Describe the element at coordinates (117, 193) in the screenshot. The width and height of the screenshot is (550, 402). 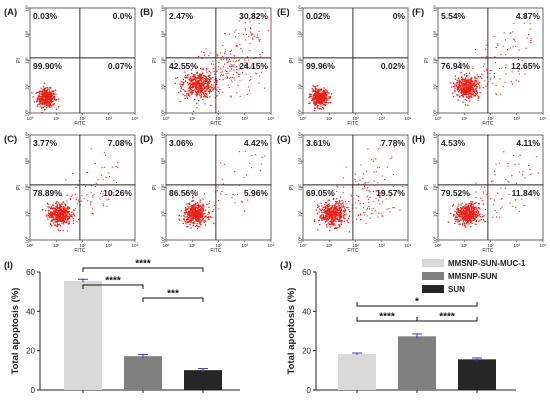
I see `quadrant-lower-right: 10.26%` at that location.